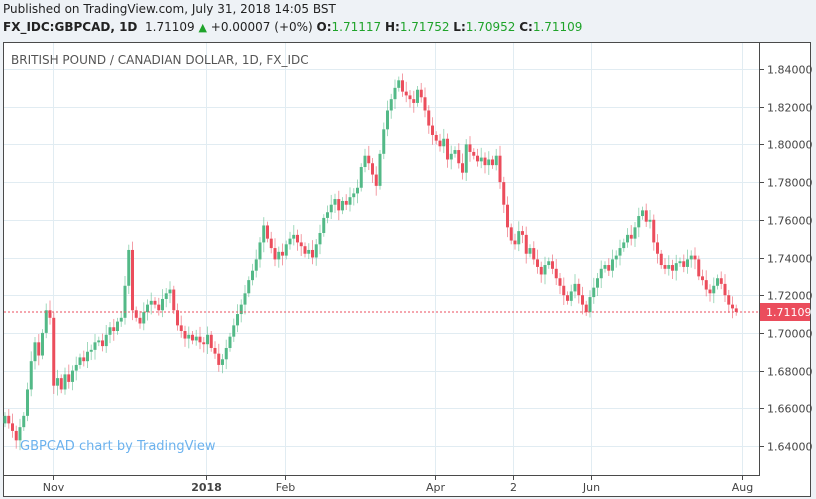 The width and height of the screenshot is (816, 499). I want to click on last-price-marker: 1.71109, so click(408, 311).